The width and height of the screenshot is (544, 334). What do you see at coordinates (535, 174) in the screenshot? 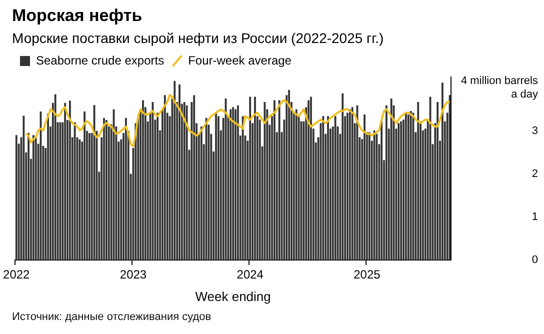
I see `y-tick-label: 2` at bounding box center [535, 174].